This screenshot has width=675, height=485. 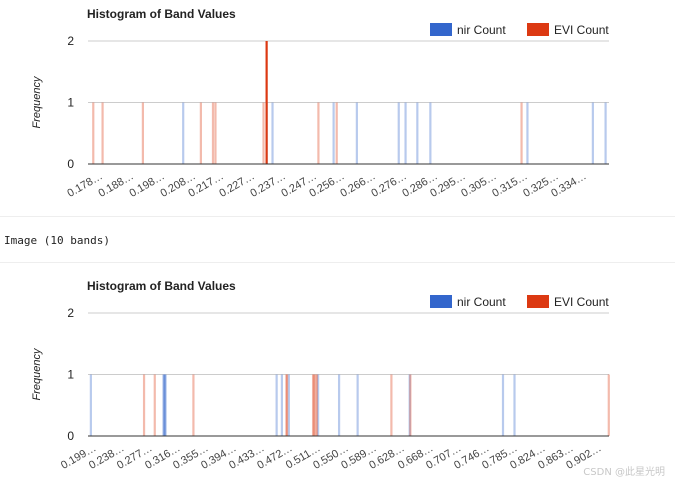 I want to click on console-output-line: Image (10 bands), so click(x=57, y=240).